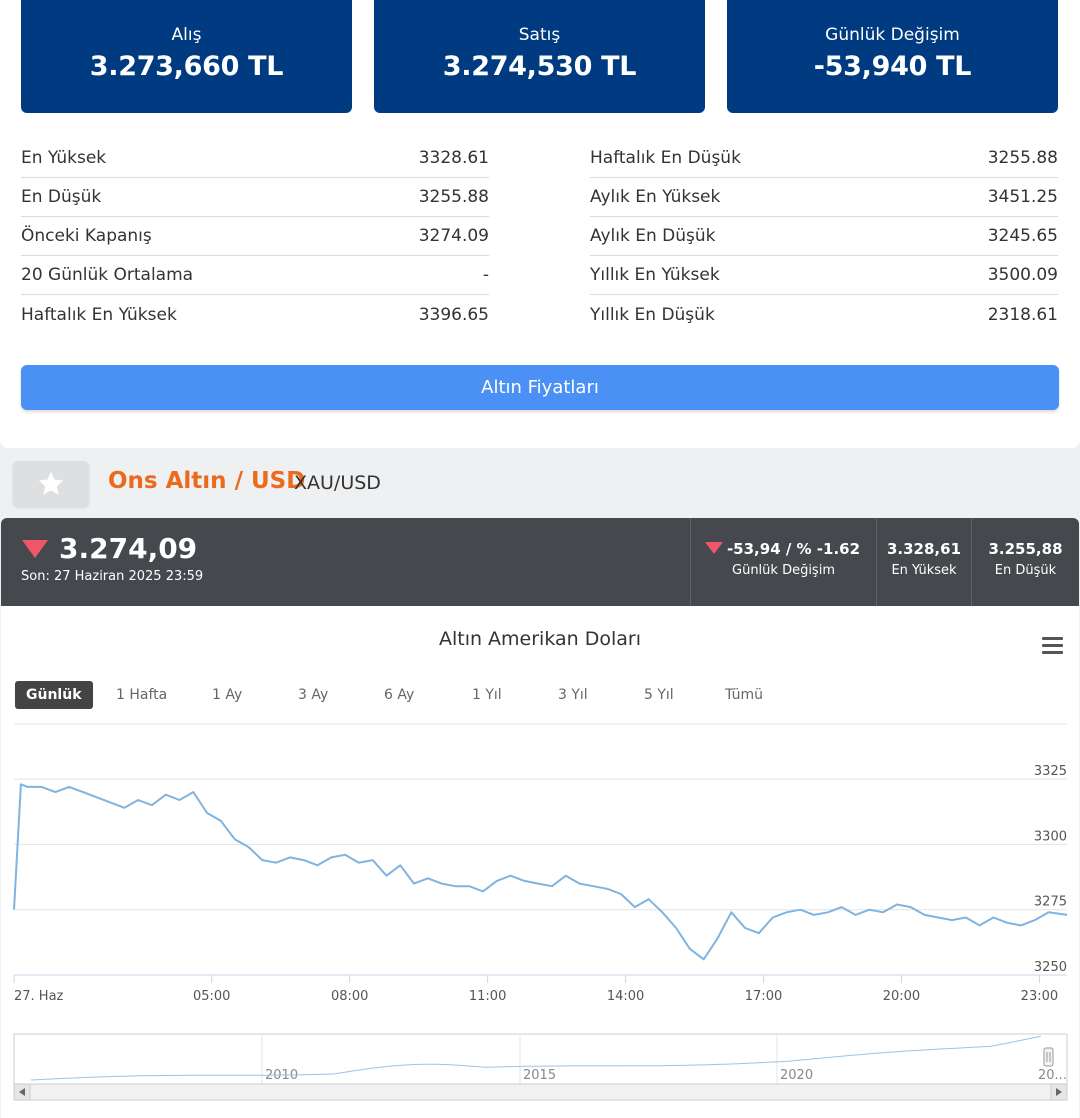  What do you see at coordinates (1022, 197) in the screenshot?
I see `stat-value: 3451.25` at bounding box center [1022, 197].